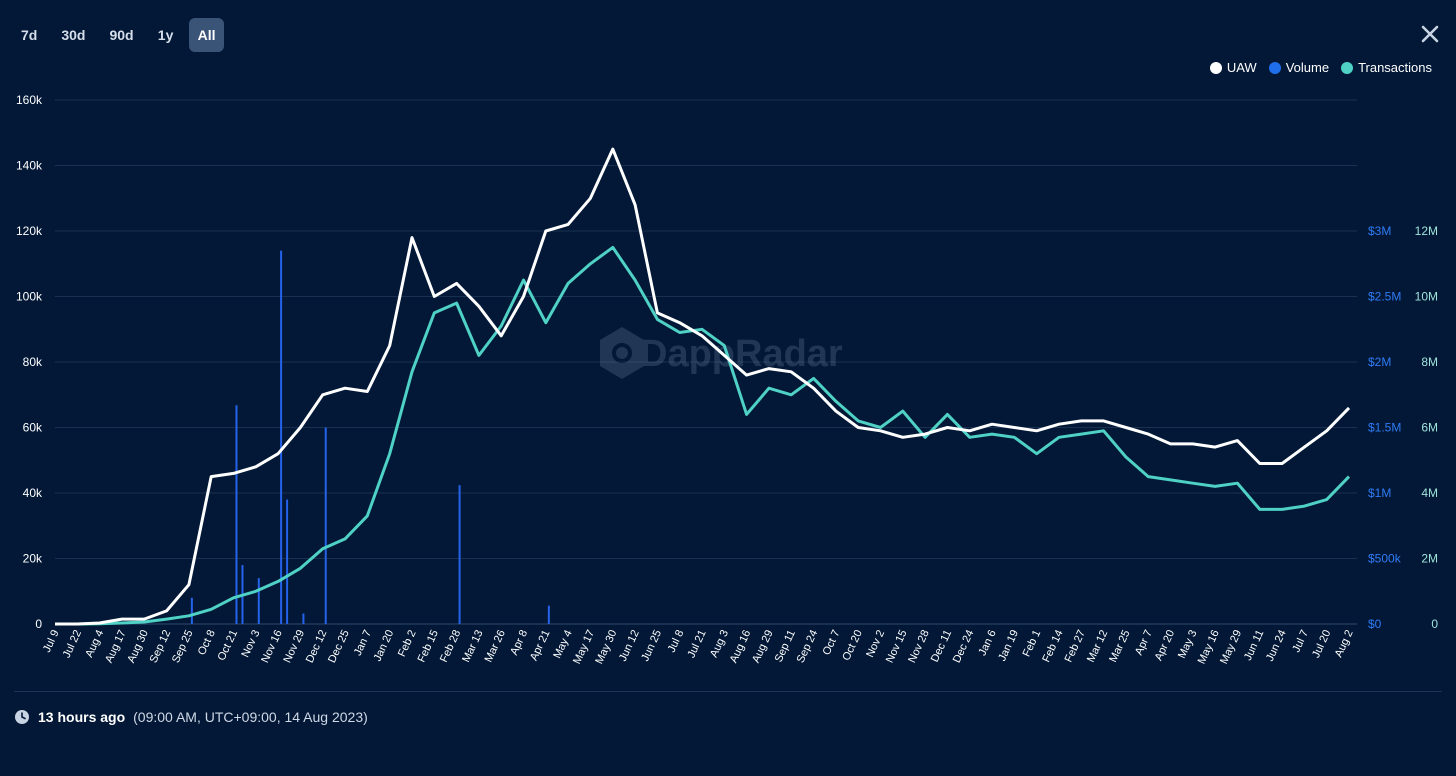 The width and height of the screenshot is (1456, 776). What do you see at coordinates (407, 643) in the screenshot?
I see `x-tick-label: Feb 2` at bounding box center [407, 643].